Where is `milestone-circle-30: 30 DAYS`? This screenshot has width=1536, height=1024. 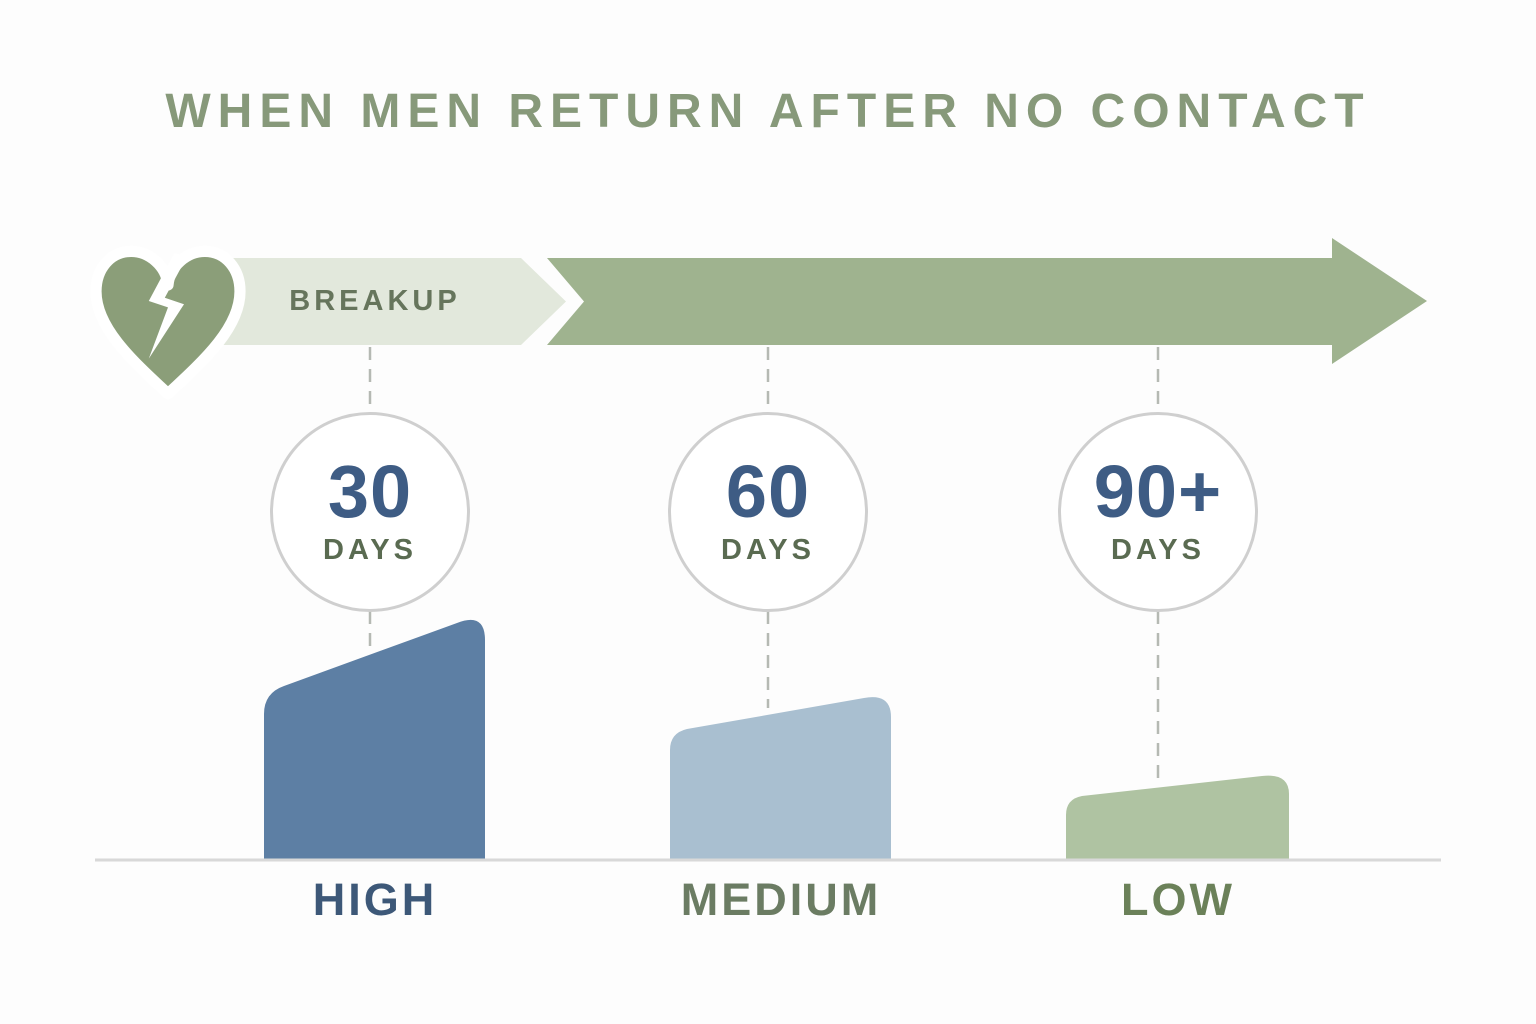 milestone-circle-30: 30 DAYS is located at coordinates (370, 512).